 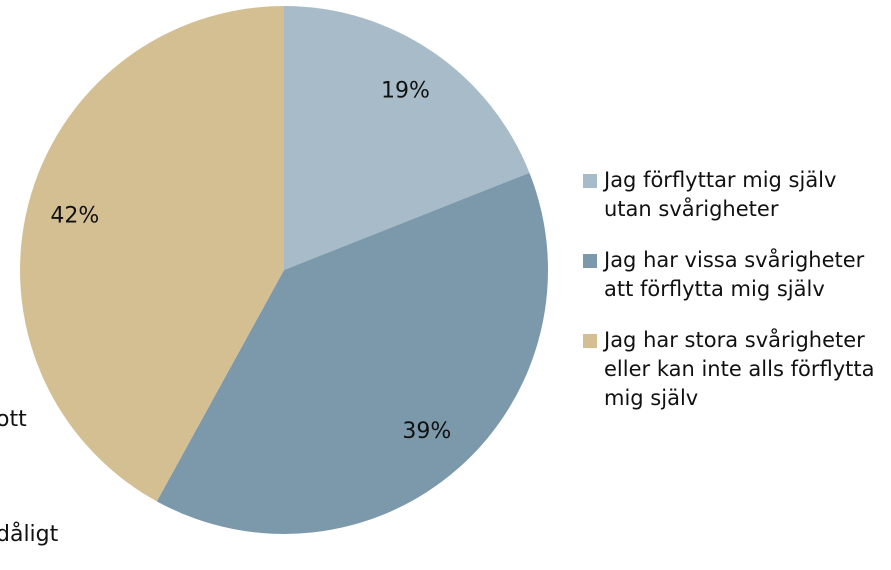 What do you see at coordinates (13, 419) in the screenshot?
I see `annotation: ott` at bounding box center [13, 419].